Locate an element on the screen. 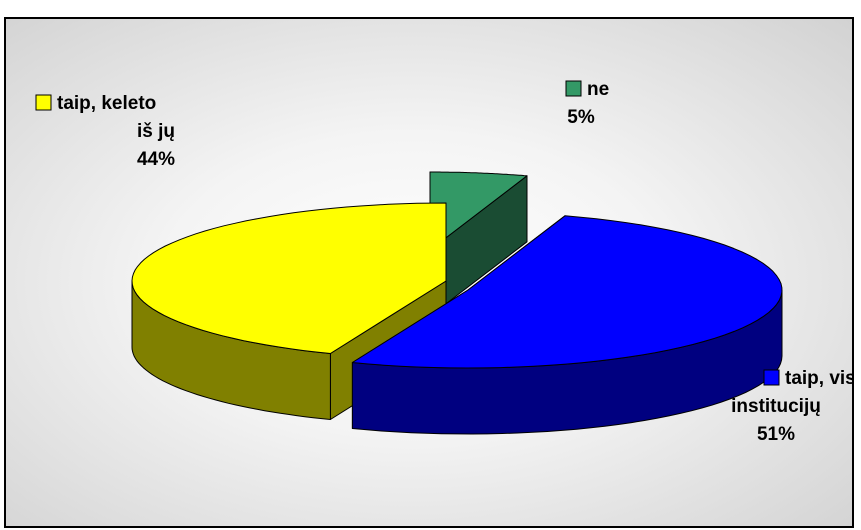 Image resolution: width=861 pixels, height=530 pixels. slice-category-label-1: institucijų is located at coordinates (776, 406).